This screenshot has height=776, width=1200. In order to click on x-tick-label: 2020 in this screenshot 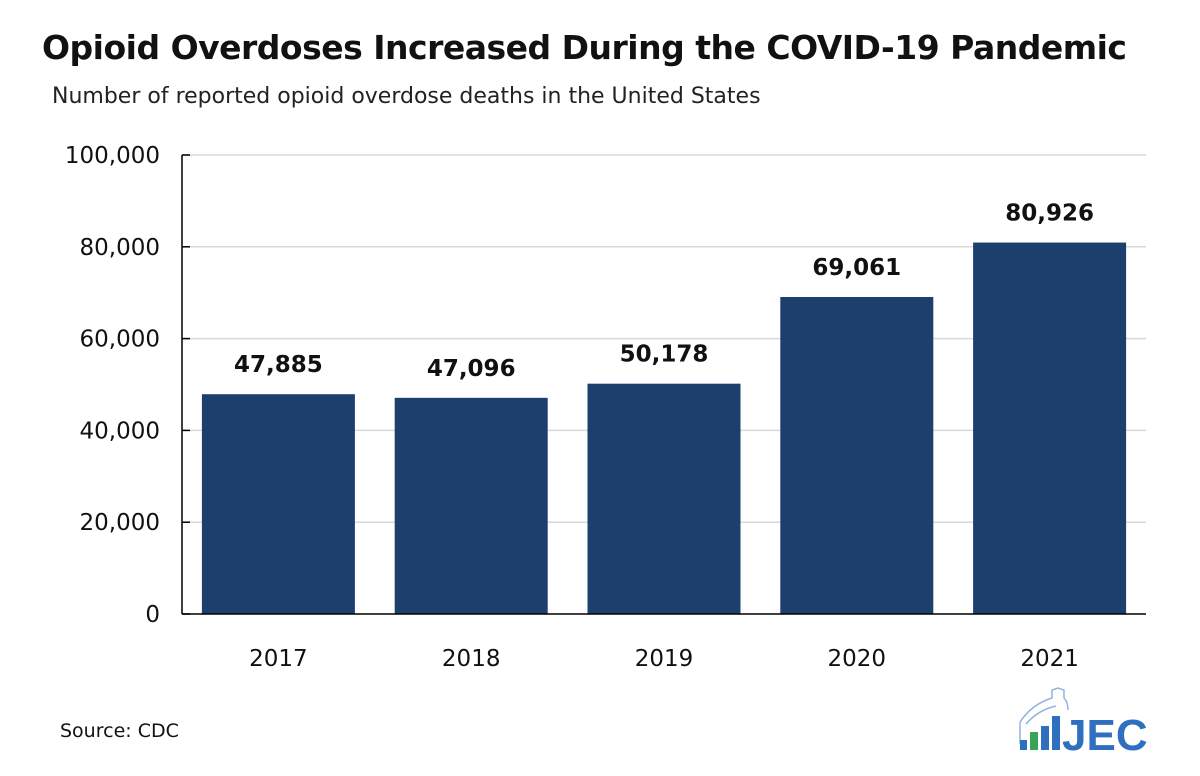, I will do `click(857, 659)`.